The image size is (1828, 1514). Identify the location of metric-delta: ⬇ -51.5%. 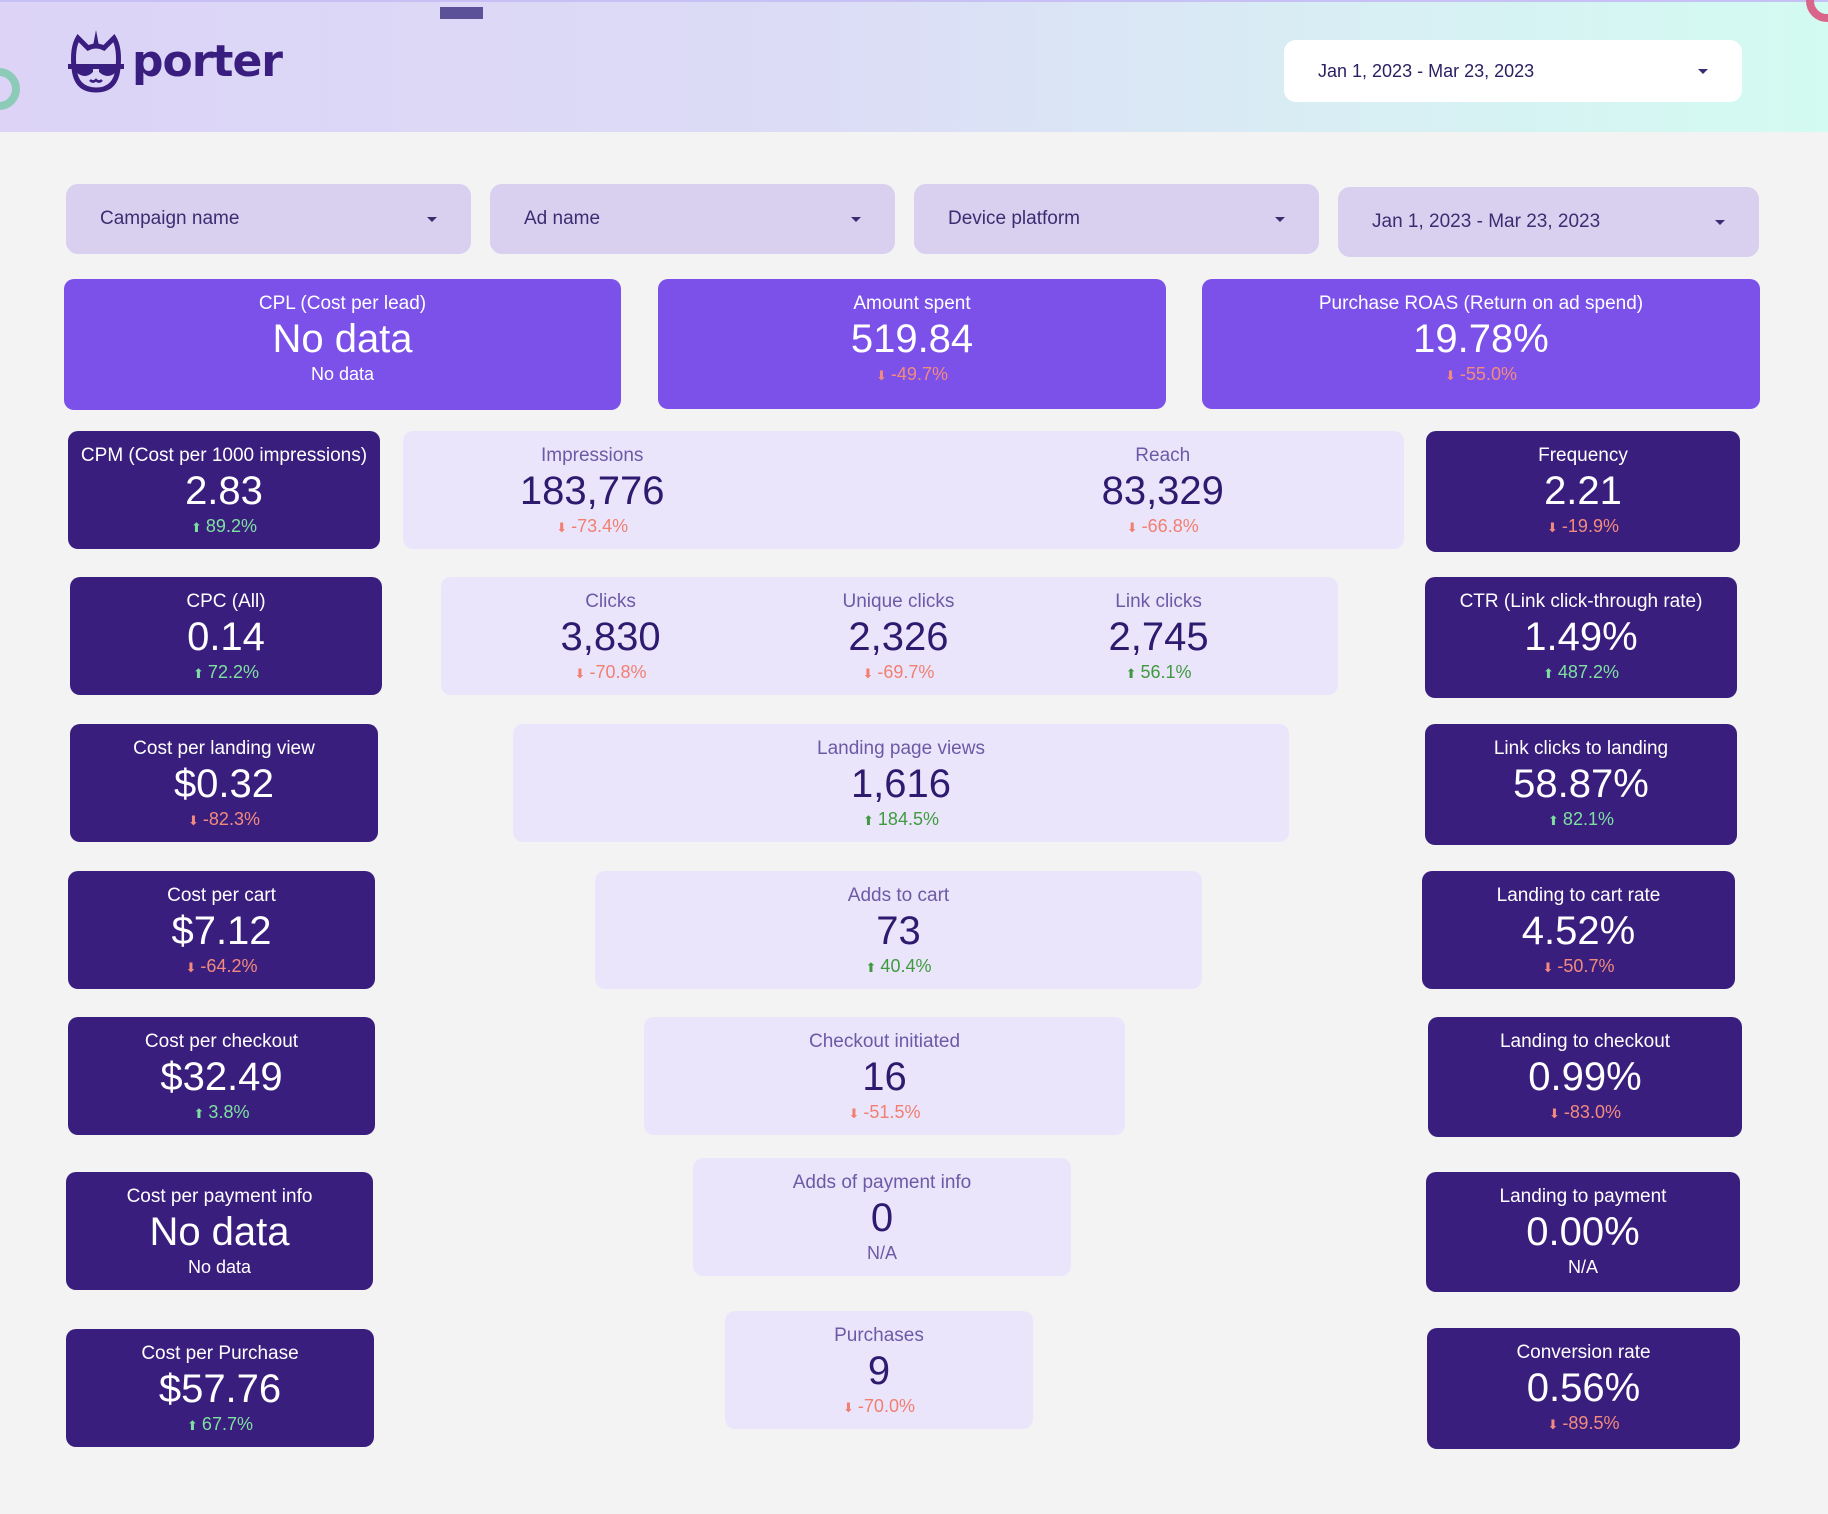
(884, 1113).